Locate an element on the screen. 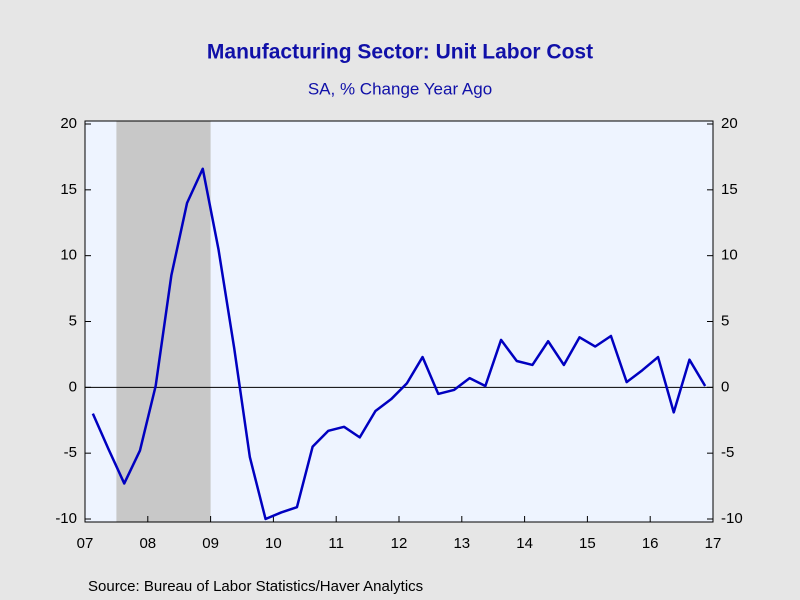  x-tick-label: 07 is located at coordinates (85, 543).